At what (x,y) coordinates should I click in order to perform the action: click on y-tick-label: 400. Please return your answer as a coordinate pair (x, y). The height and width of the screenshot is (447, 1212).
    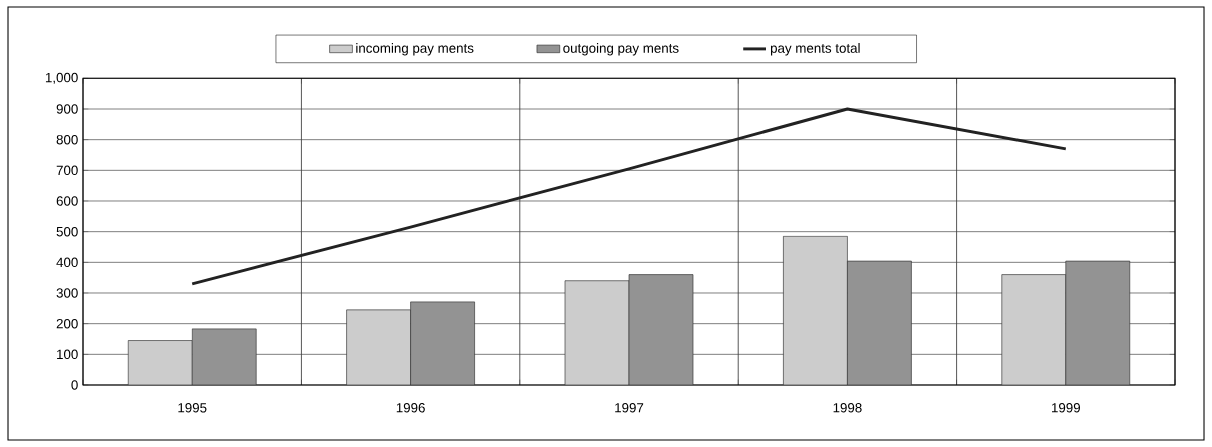
    Looking at the image, I should click on (67, 262).